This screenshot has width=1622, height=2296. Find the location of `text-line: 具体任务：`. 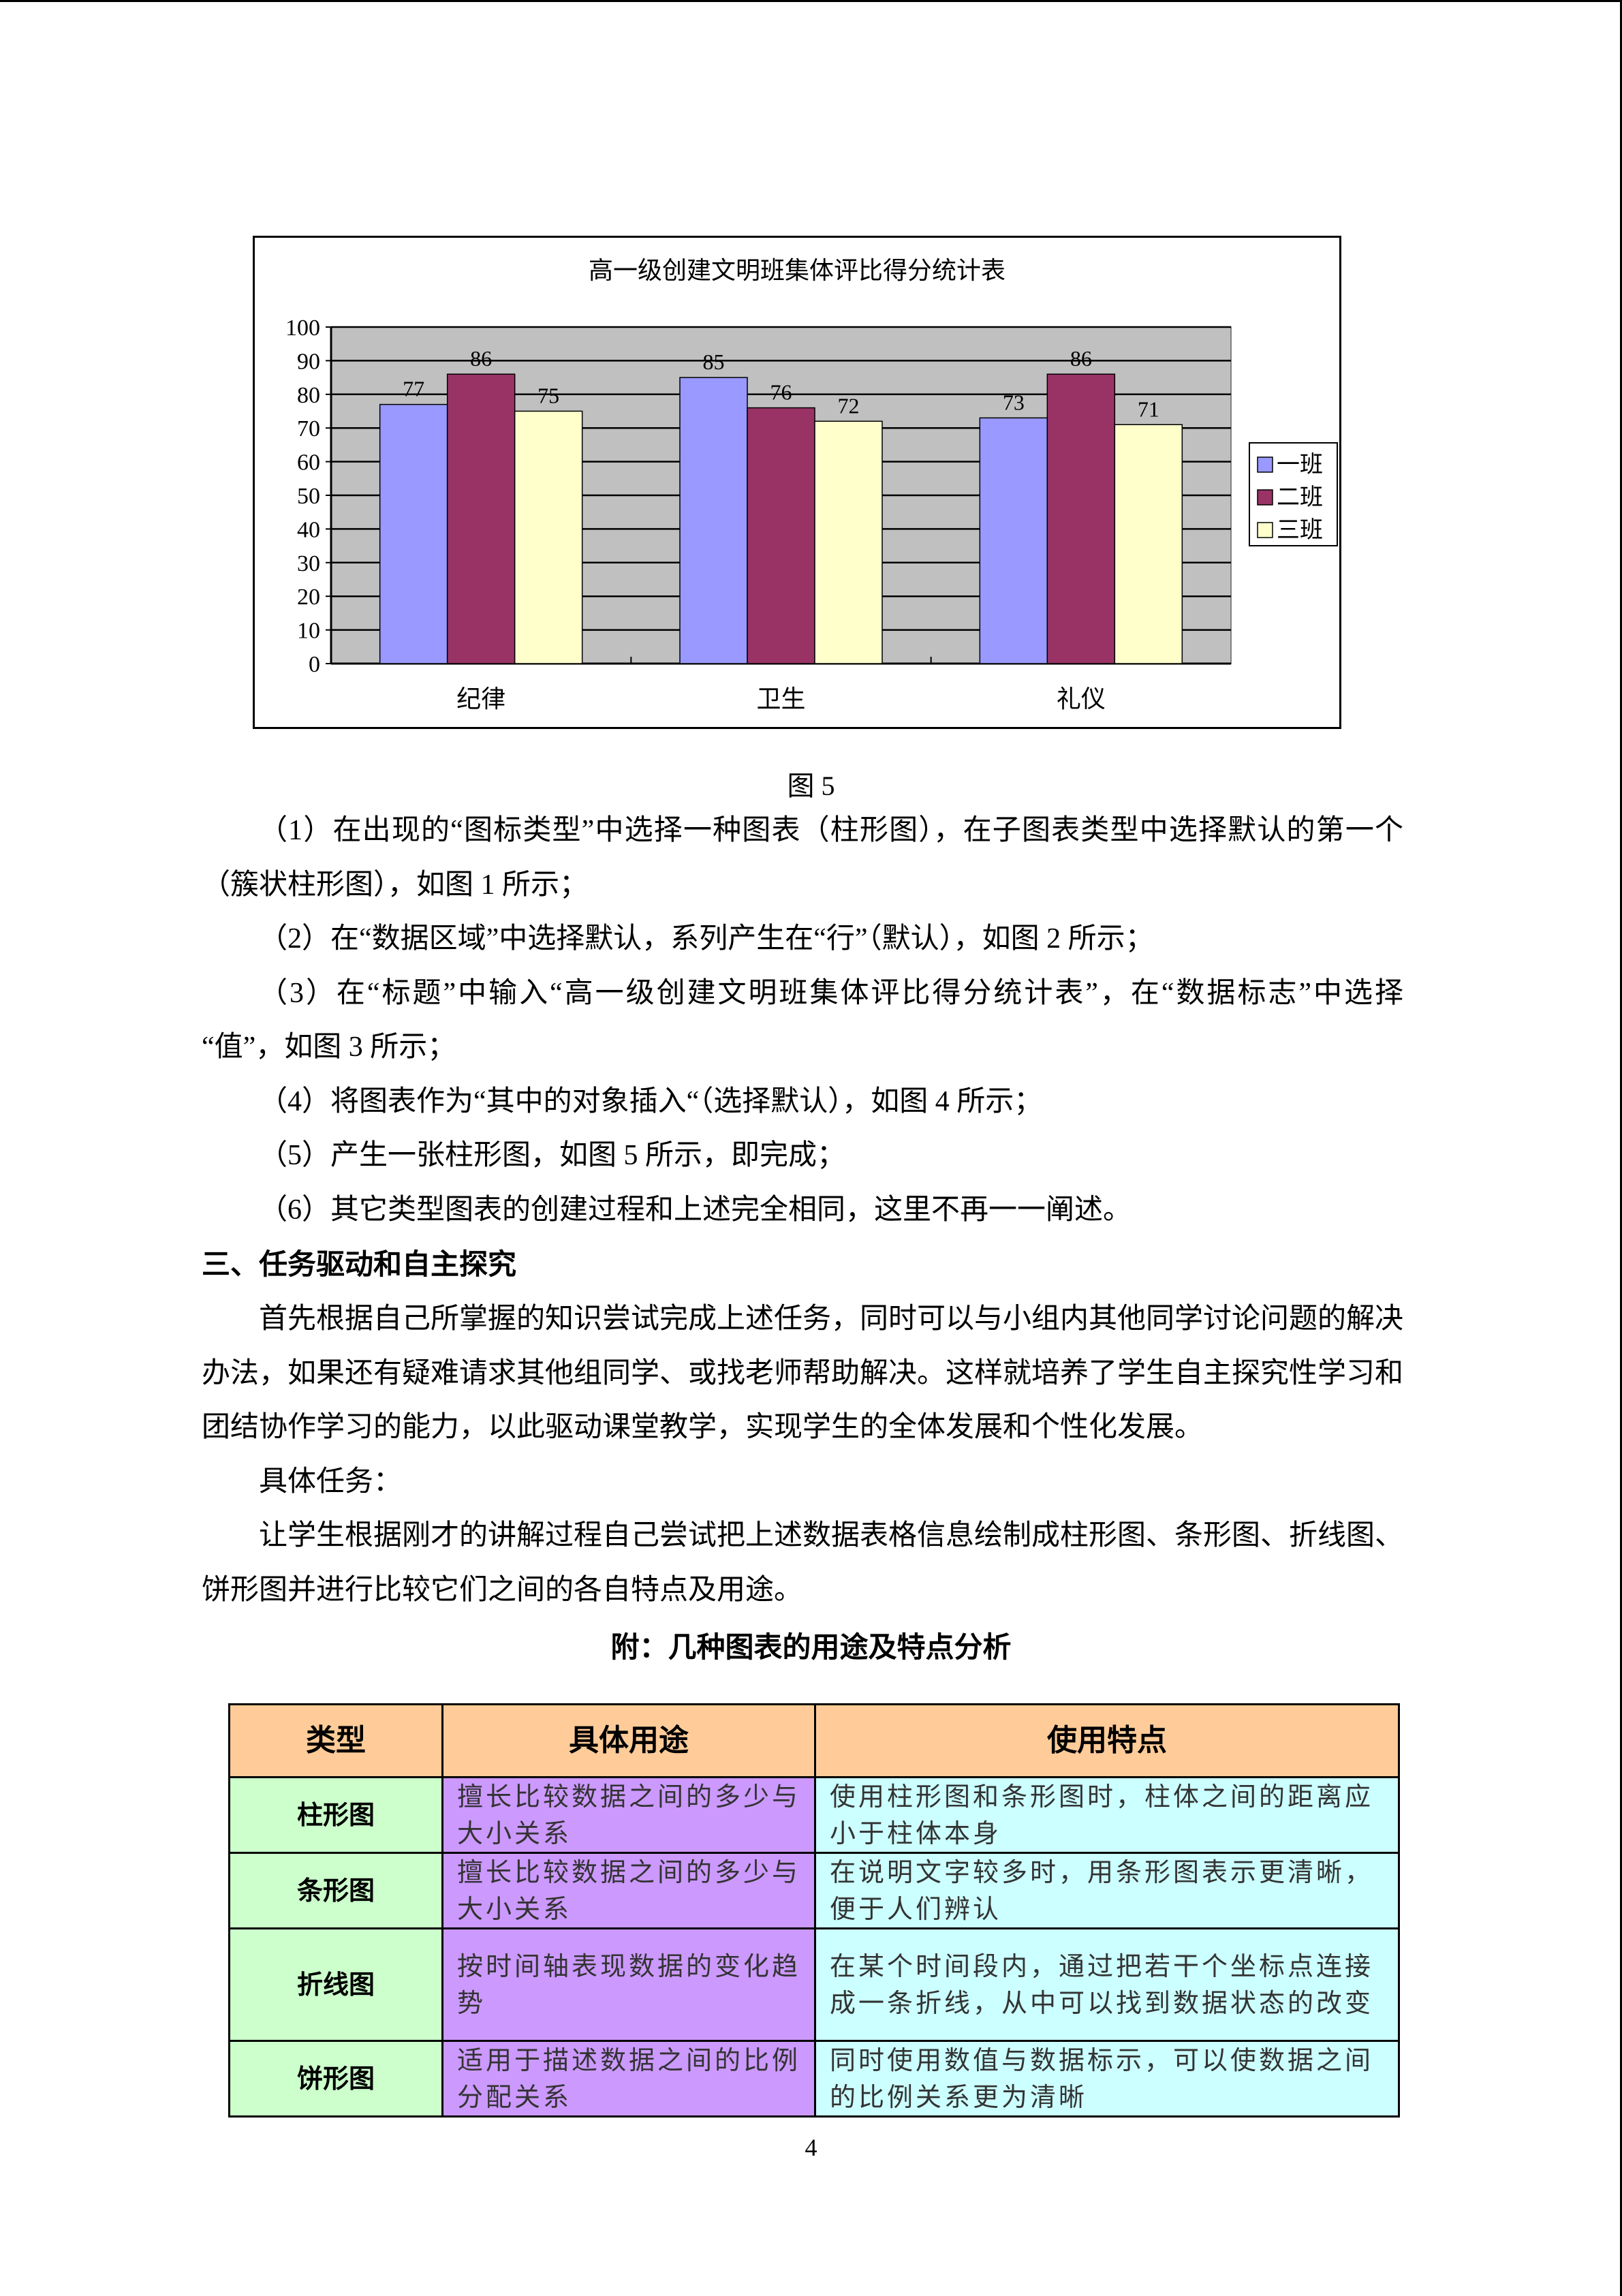

text-line: 具体任务： is located at coordinates (331, 1482).